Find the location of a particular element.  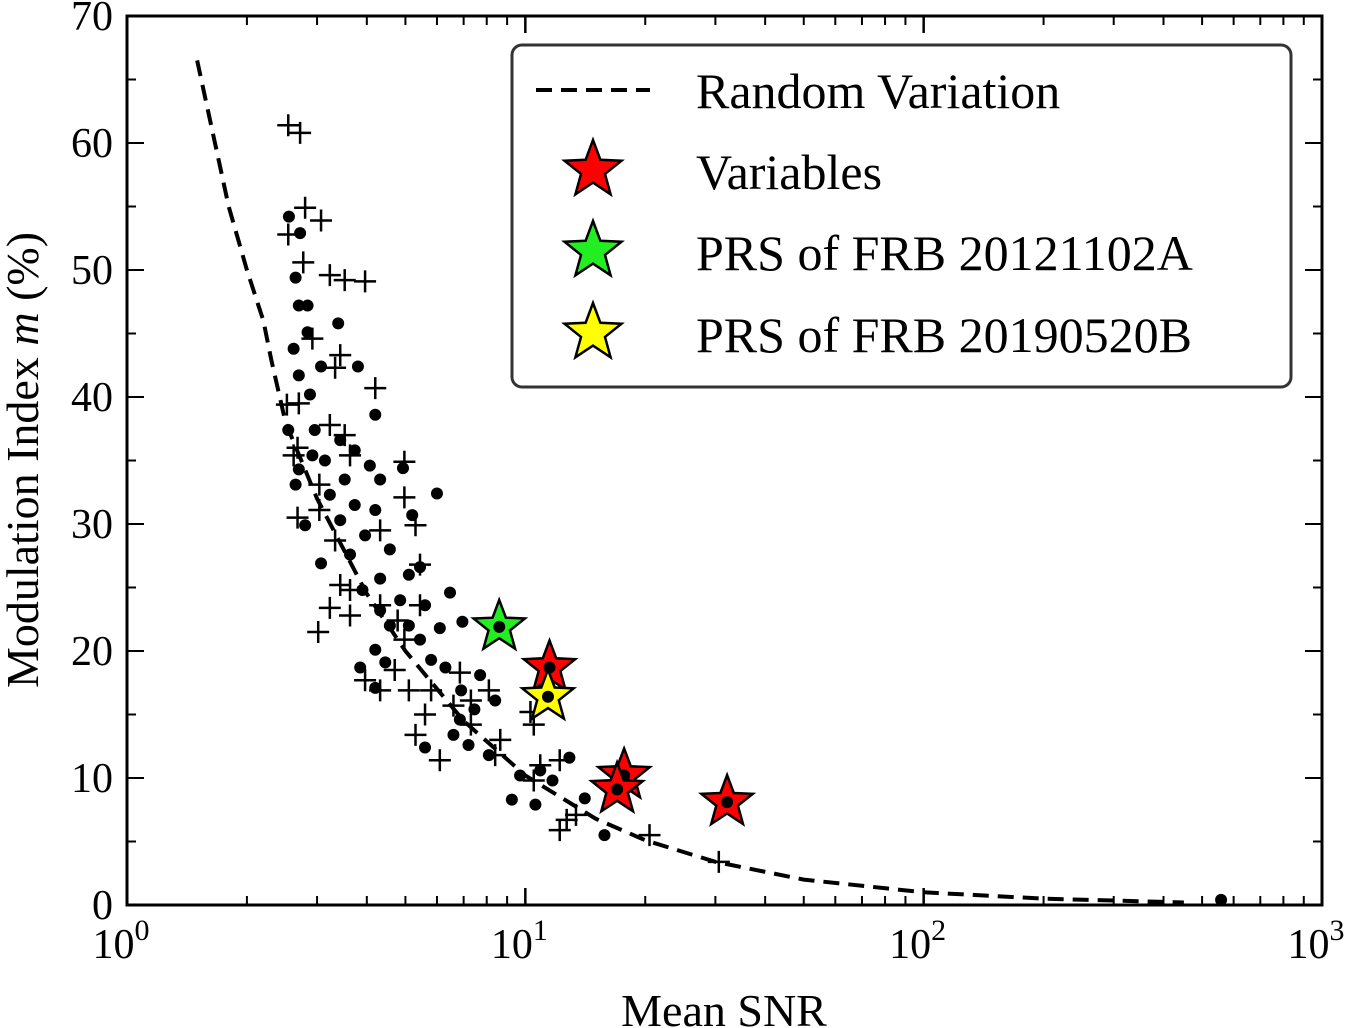

x-tick-label-exponent: 2 is located at coordinates (938, 930).